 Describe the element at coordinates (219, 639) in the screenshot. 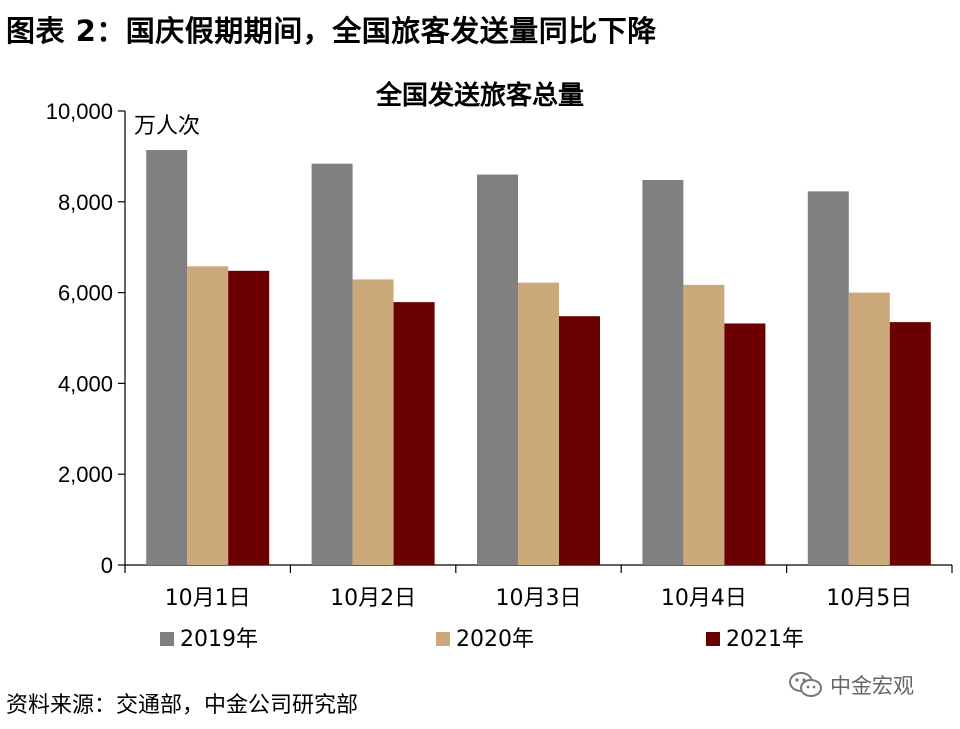

I see `legend-label: 2019年` at that location.